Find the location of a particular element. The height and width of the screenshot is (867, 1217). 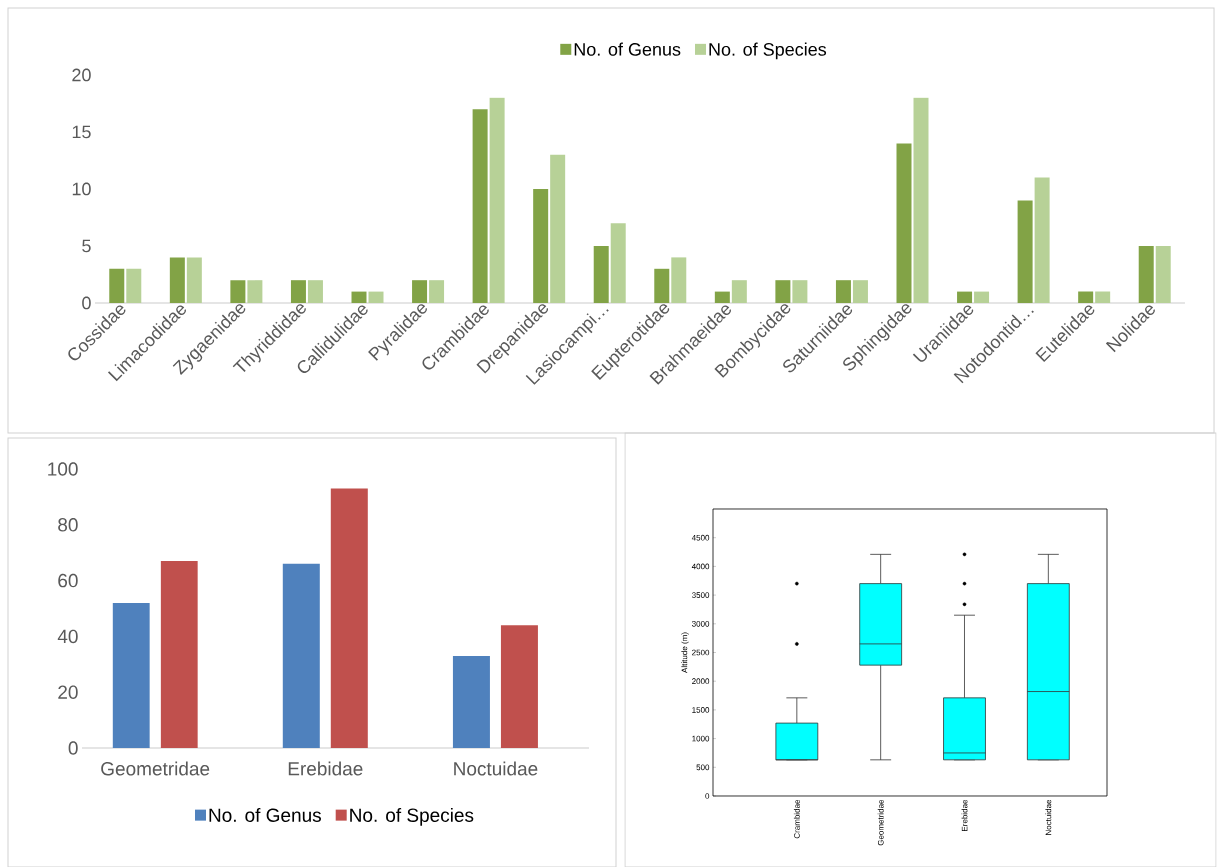

y-tick-label: 2000 is located at coordinates (701, 681).